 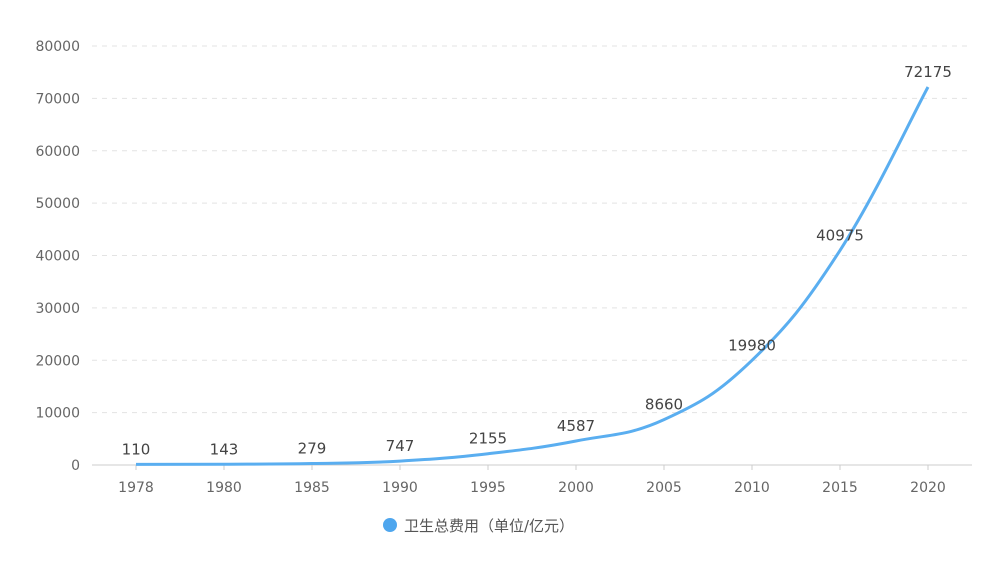 I want to click on data-label: 279, so click(x=312, y=449).